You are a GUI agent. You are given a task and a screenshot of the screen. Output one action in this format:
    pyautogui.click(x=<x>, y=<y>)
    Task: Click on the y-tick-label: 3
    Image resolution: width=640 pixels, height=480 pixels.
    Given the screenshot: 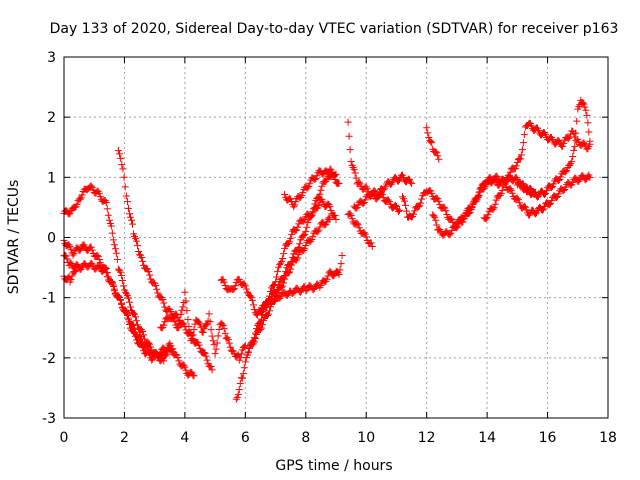 What is the action you would take?
    pyautogui.click(x=51, y=58)
    